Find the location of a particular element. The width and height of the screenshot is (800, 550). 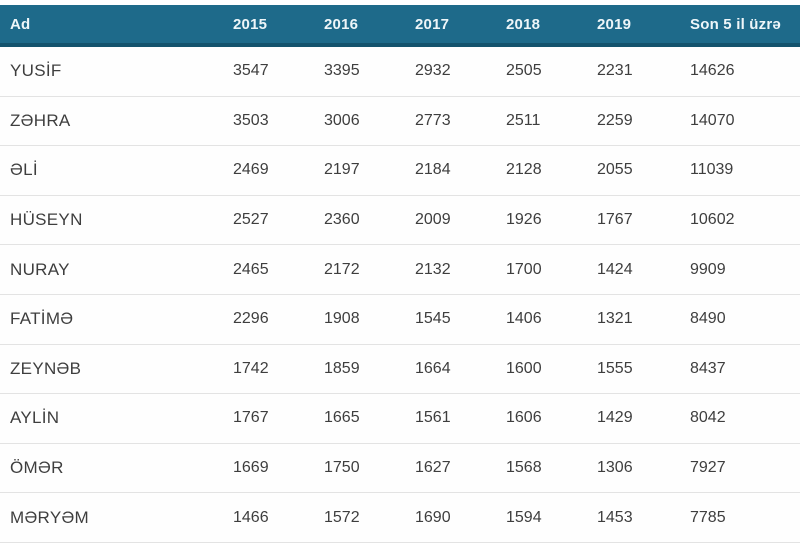

value-cell: 2360 is located at coordinates (359, 220).